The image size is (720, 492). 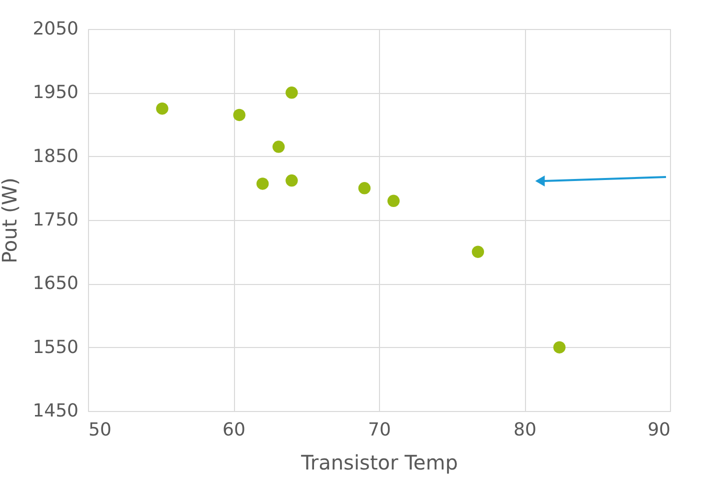 I want to click on y-tick-label: 2050, so click(x=55, y=29).